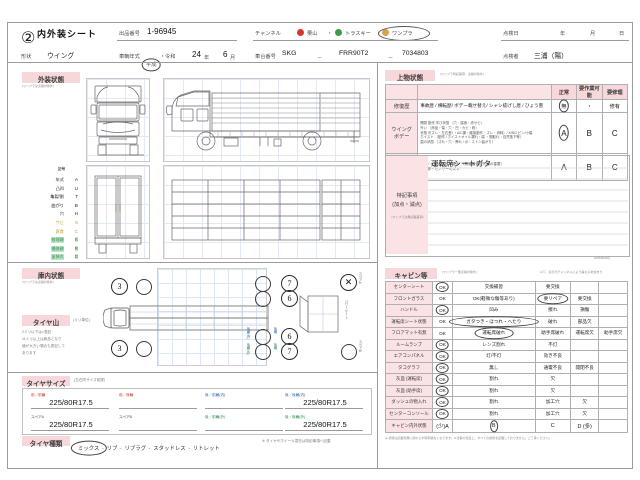 The height and width of the screenshot is (480, 640). What do you see at coordinates (112, 449) in the screenshot?
I see `tire-kind-option: リブ` at bounding box center [112, 449].